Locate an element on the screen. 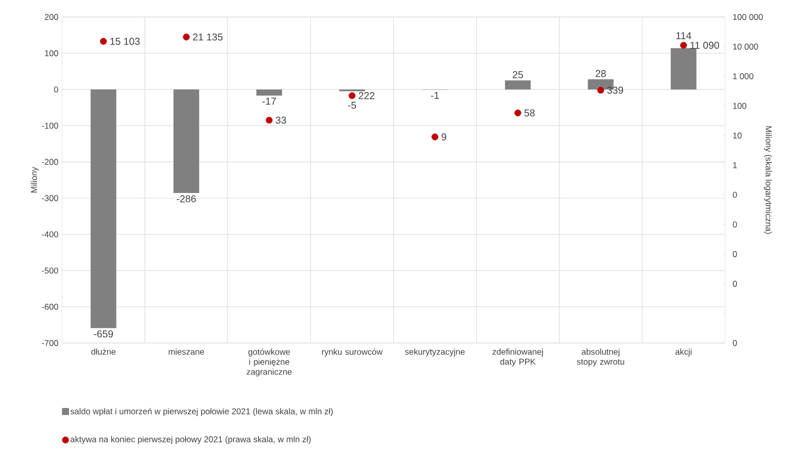  y-tick-label: -700 is located at coordinates (50, 343).